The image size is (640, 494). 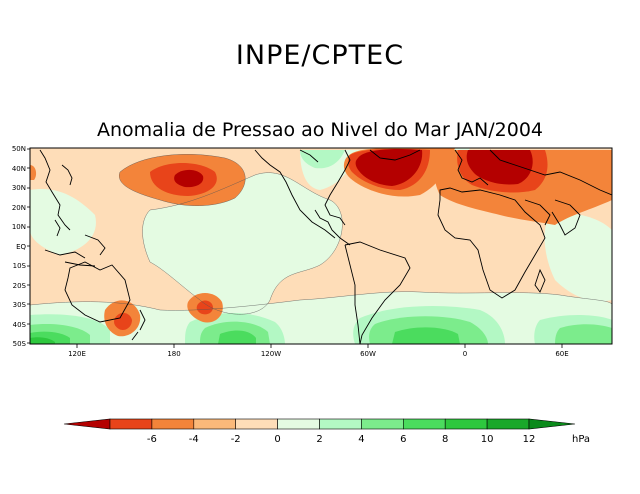 What do you see at coordinates (28, 246) in the screenshot?
I see `lat-tick-marks` at bounding box center [28, 246].